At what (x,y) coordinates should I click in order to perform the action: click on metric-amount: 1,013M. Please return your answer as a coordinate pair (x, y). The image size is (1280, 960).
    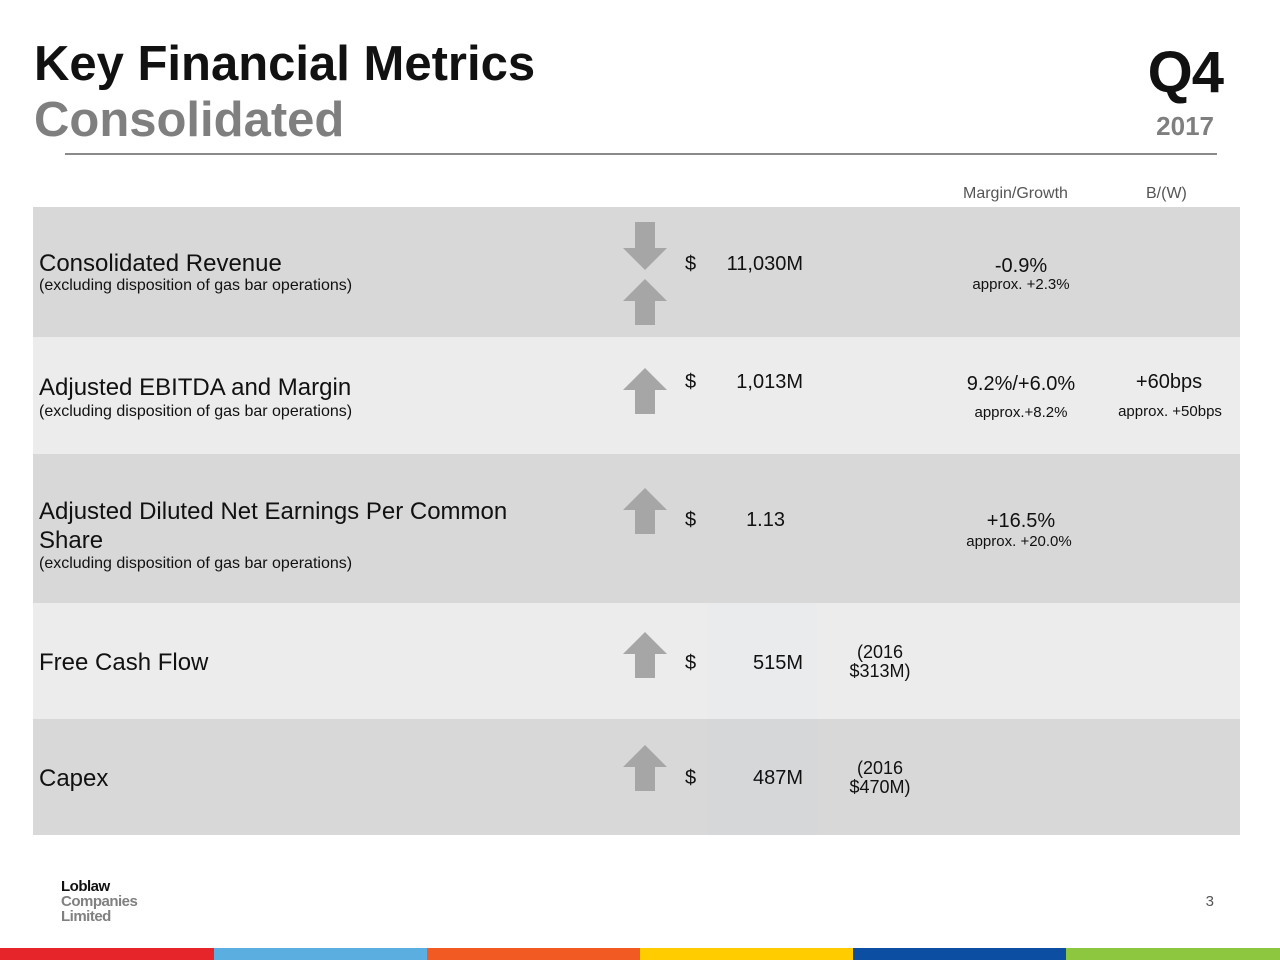
    Looking at the image, I should click on (769, 382).